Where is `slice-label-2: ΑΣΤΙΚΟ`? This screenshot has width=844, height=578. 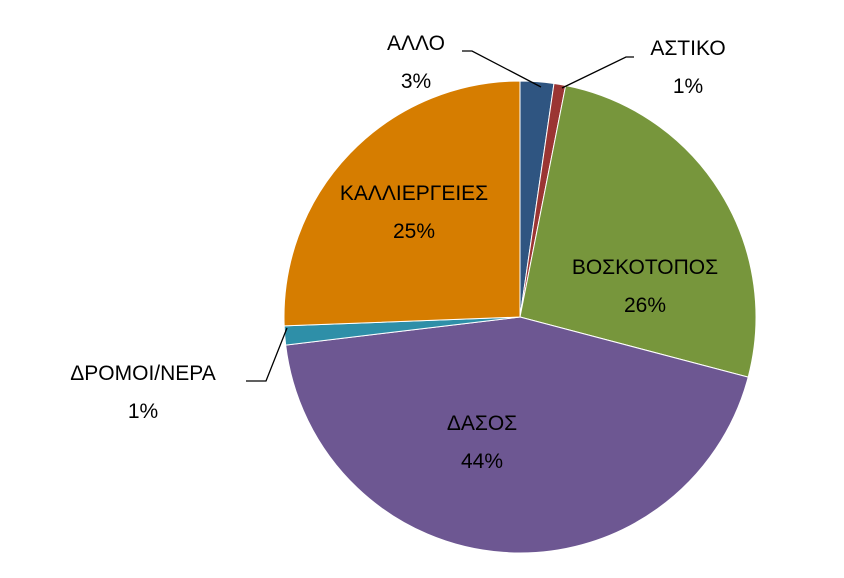
slice-label-2: ΑΣΤΙΚΟ is located at coordinates (687, 48).